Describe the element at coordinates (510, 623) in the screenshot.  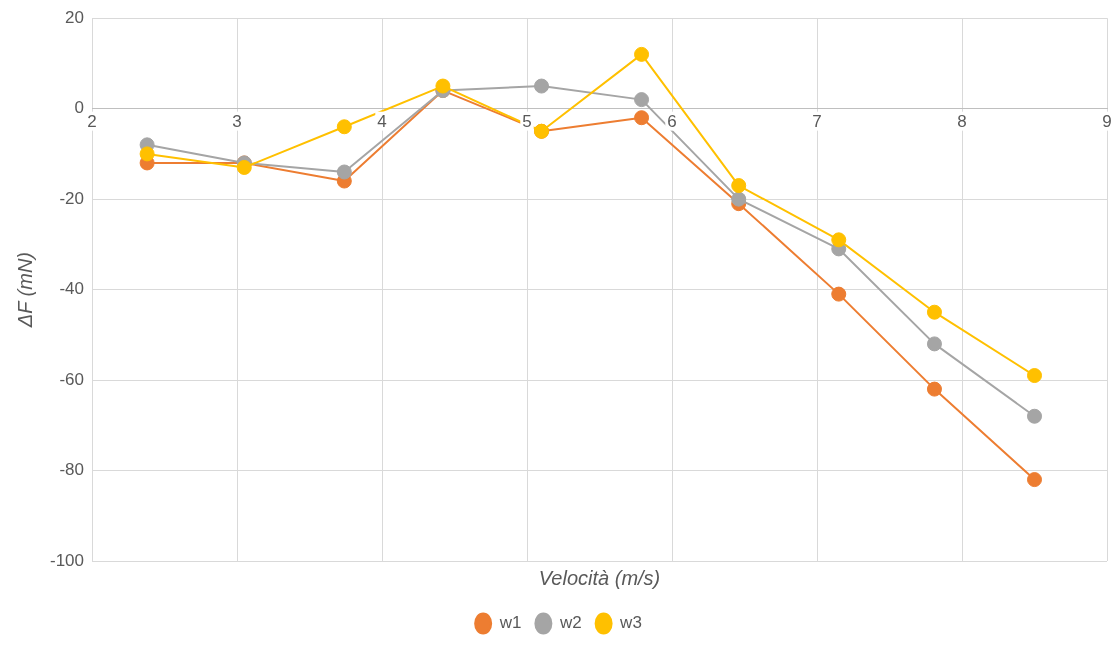
I see `legend-label: w1` at that location.